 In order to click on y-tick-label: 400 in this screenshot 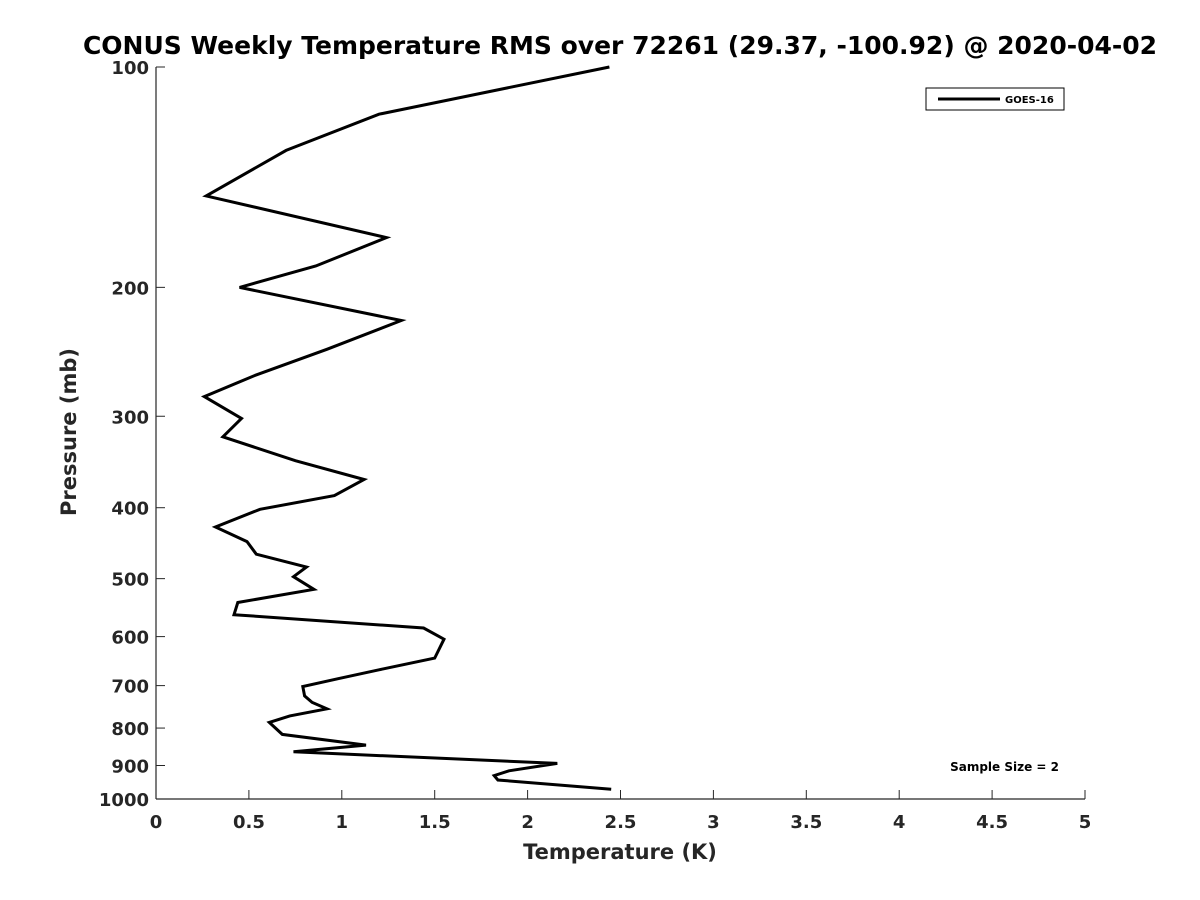, I will do `click(130, 509)`.